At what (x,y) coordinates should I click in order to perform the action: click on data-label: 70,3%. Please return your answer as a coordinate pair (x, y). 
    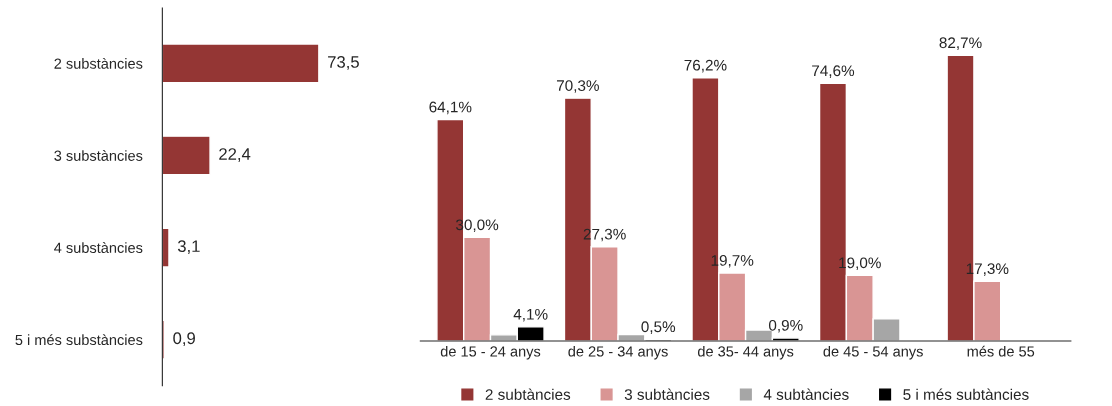
    Looking at the image, I should click on (577, 86).